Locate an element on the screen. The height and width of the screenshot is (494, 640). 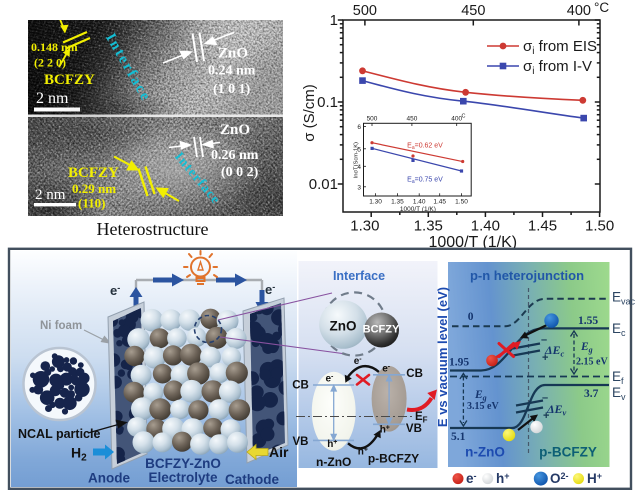
svg-text: σi from EIS is located at coordinates (560, 47).